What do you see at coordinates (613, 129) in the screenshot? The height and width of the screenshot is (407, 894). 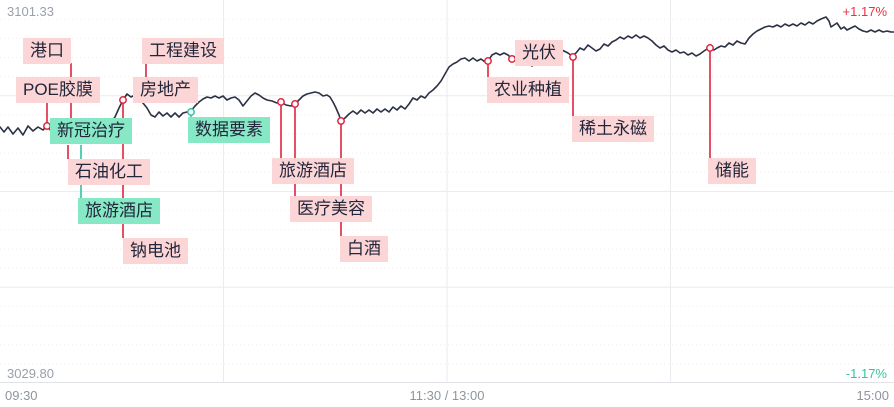 I see `sector-tag: 稀土永磁` at bounding box center [613, 129].